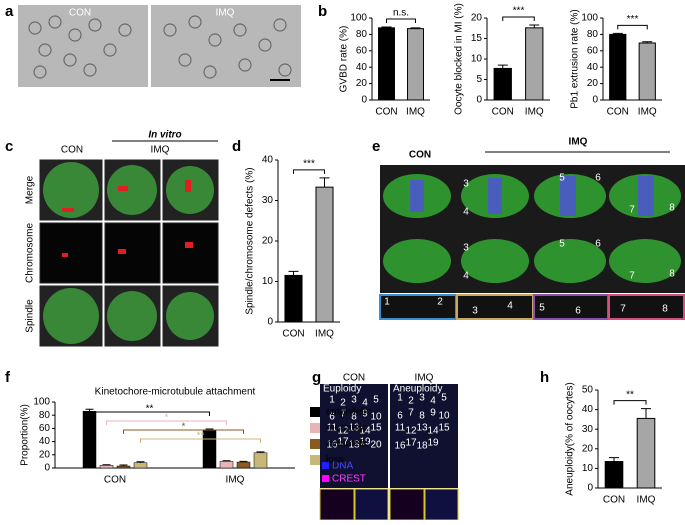 This screenshot has width=685, height=525. Describe the element at coordinates (623, 309) in the screenshot. I see `inset-number: 7` at that location.